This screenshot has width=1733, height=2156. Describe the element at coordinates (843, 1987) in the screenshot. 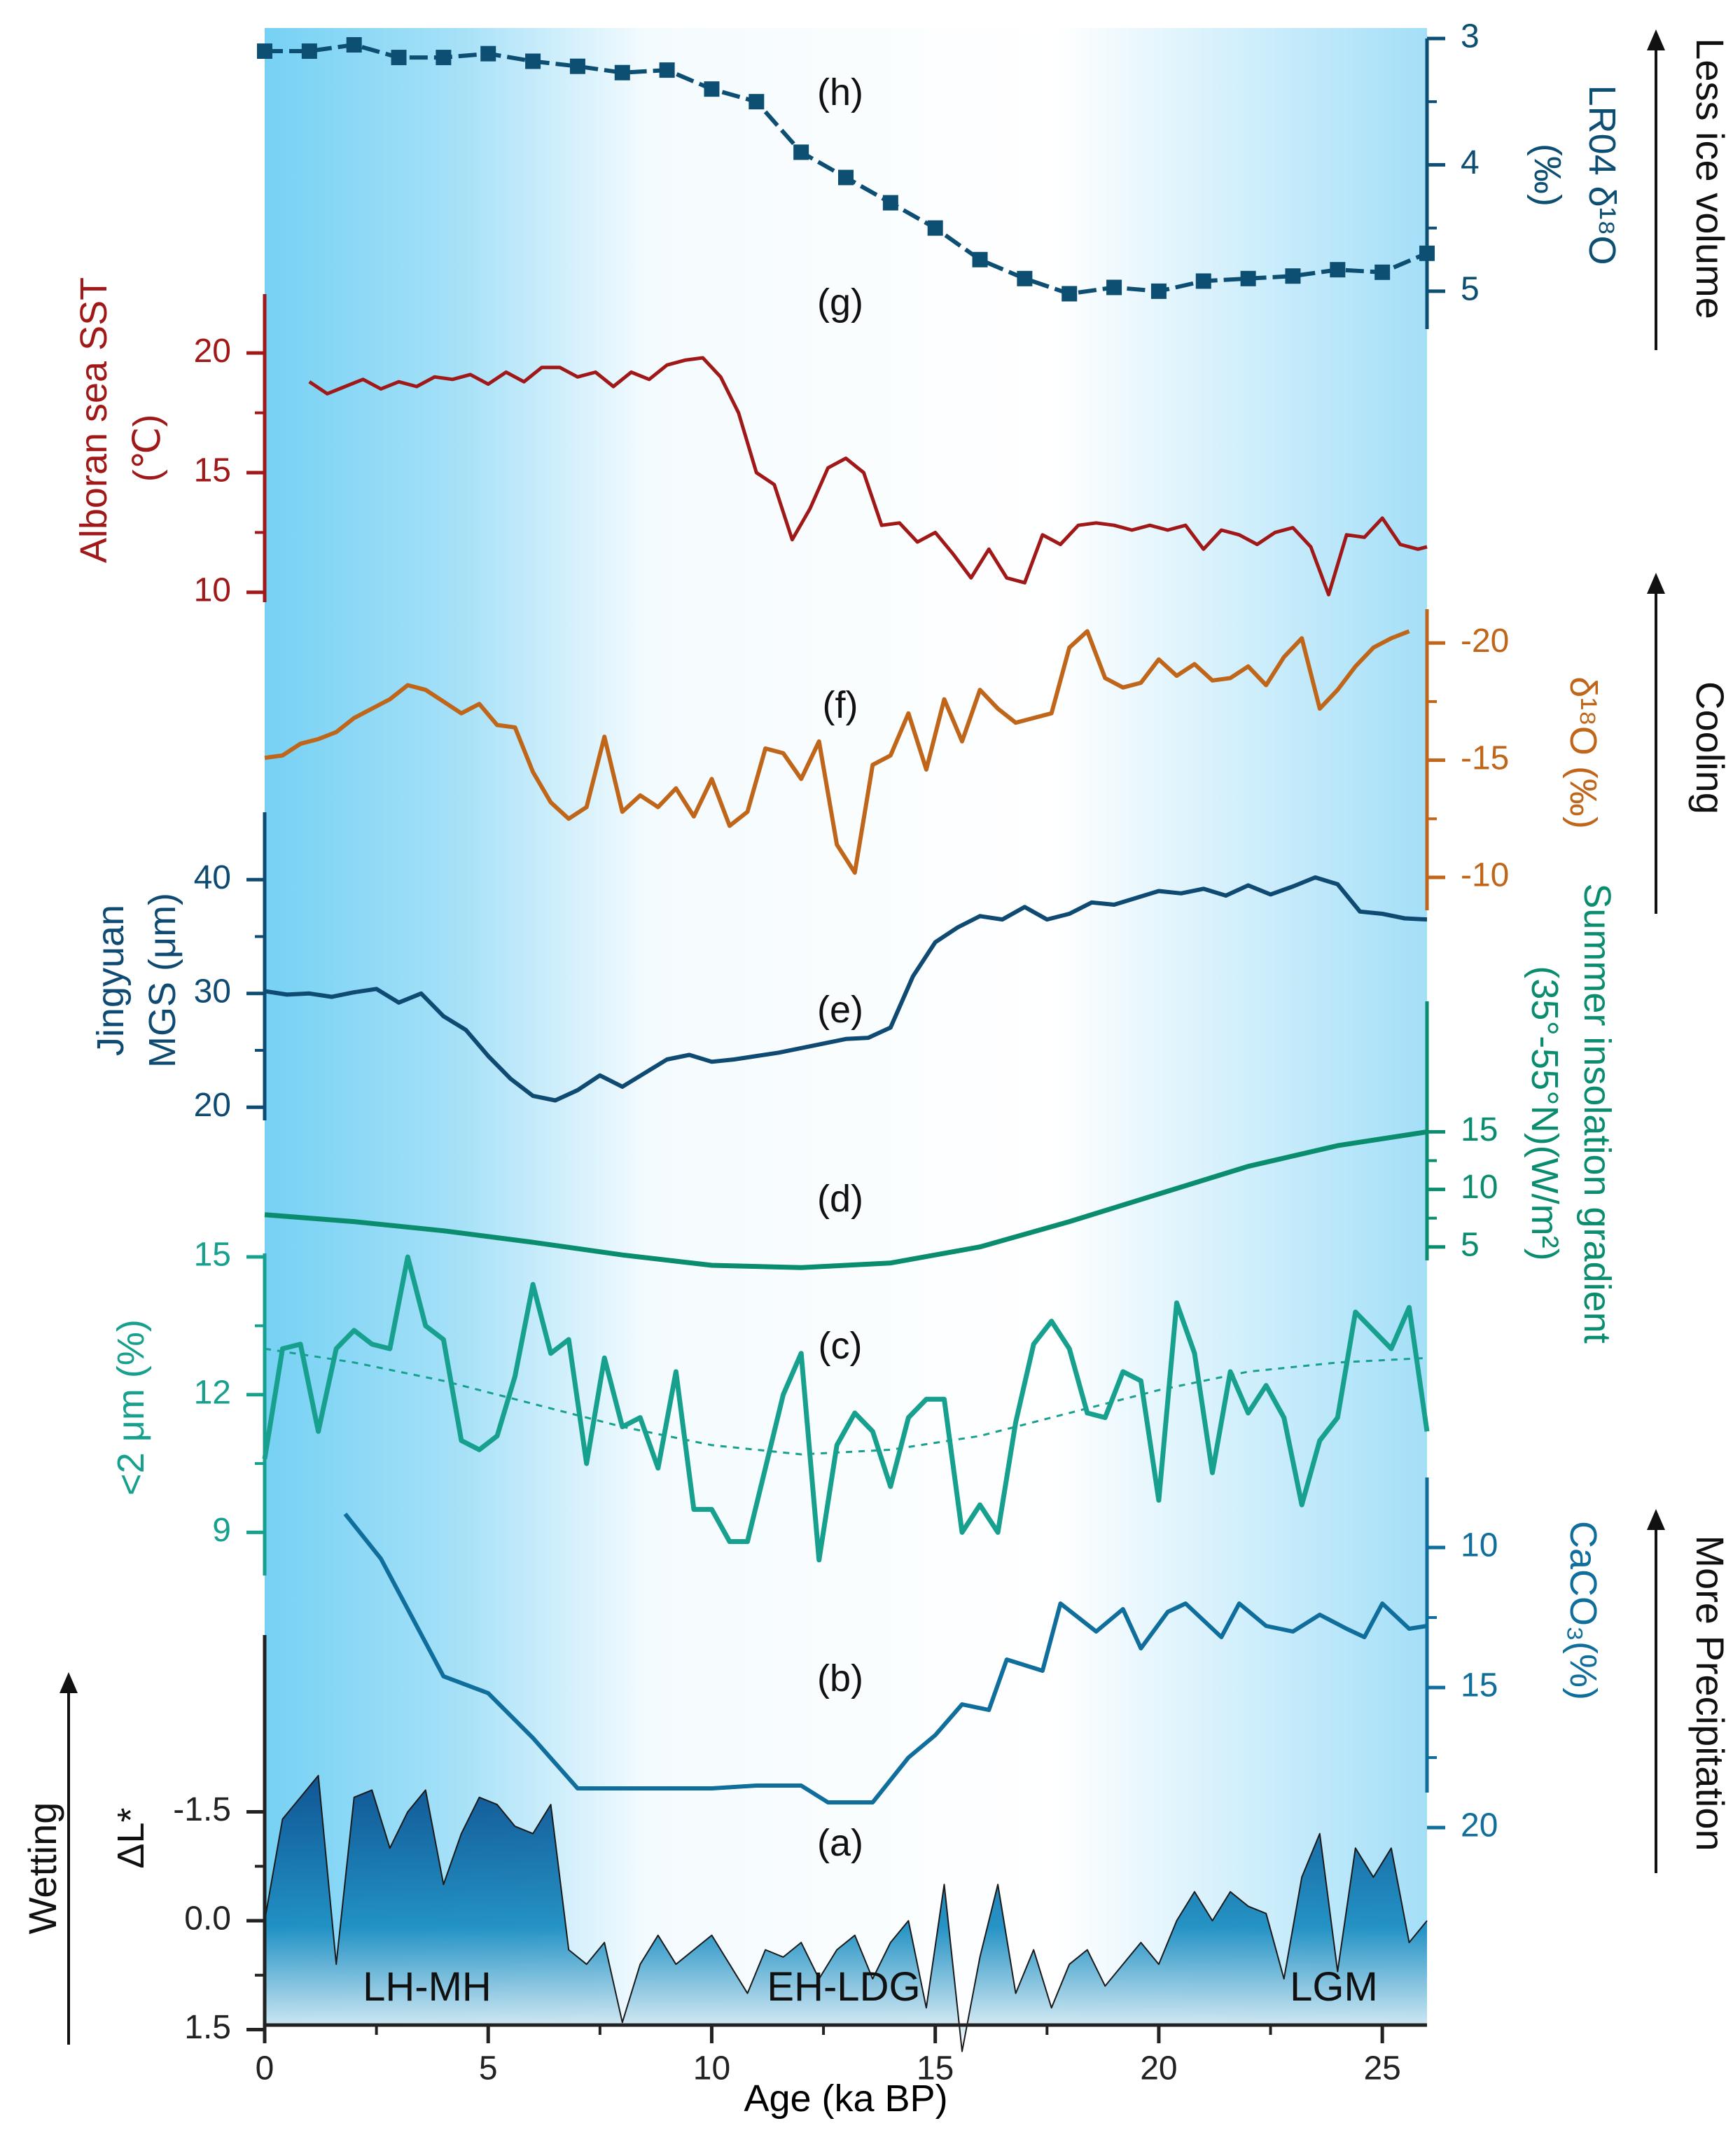

I see `period-label-eh-ldg: EH-LDG` at that location.